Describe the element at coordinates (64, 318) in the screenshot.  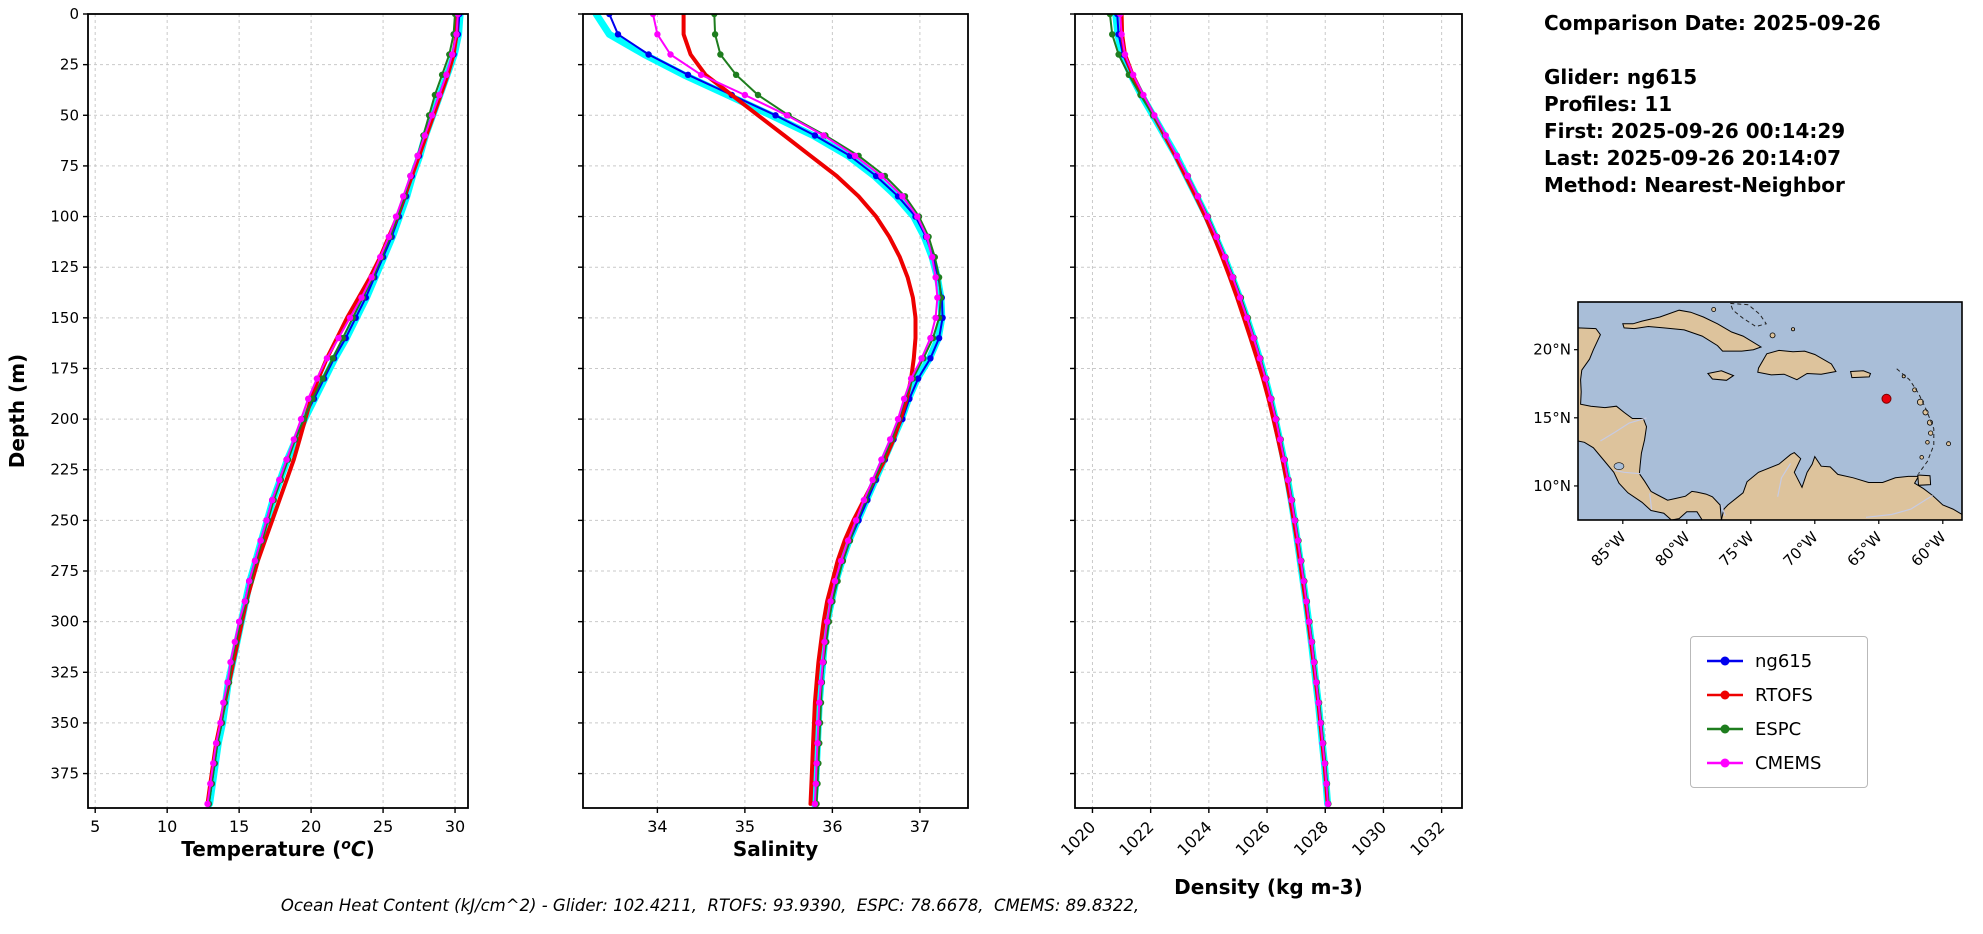
I see `svg-text: 150` at that location.